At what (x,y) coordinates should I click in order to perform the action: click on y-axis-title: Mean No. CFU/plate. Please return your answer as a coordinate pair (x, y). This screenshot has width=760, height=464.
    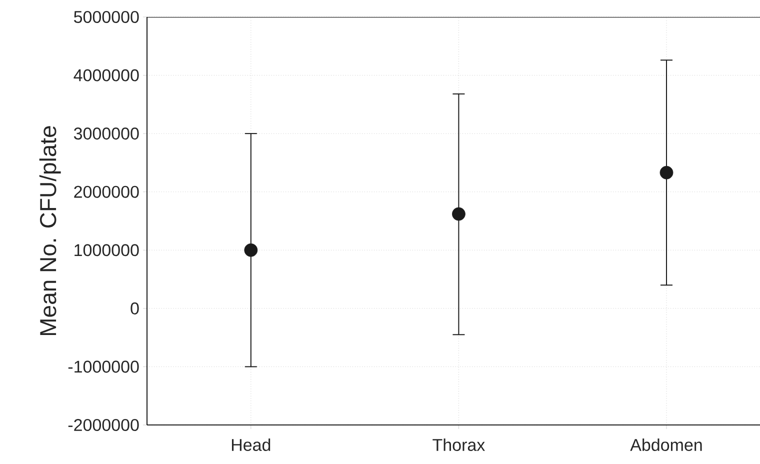
    Looking at the image, I should click on (50, 230).